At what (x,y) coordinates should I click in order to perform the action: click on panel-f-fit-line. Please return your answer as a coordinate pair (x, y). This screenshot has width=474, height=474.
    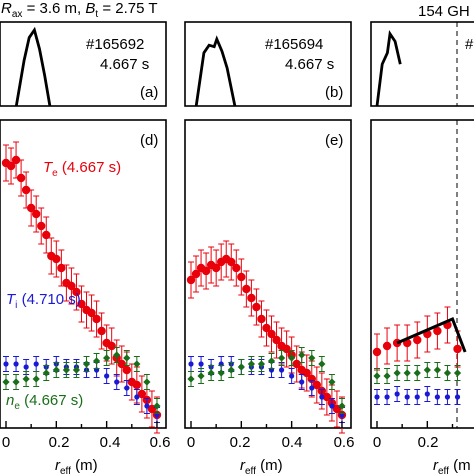
    Looking at the image, I should click on (431, 335).